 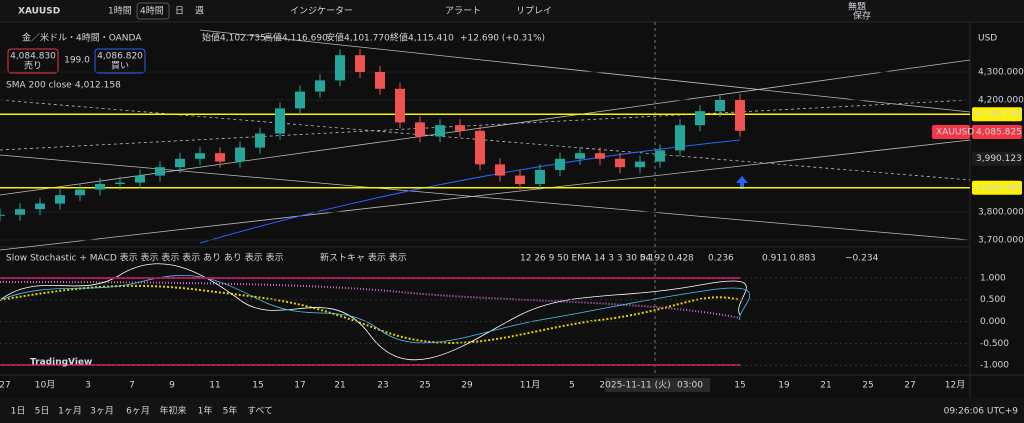 I want to click on range-button: 1日, so click(x=18, y=411).